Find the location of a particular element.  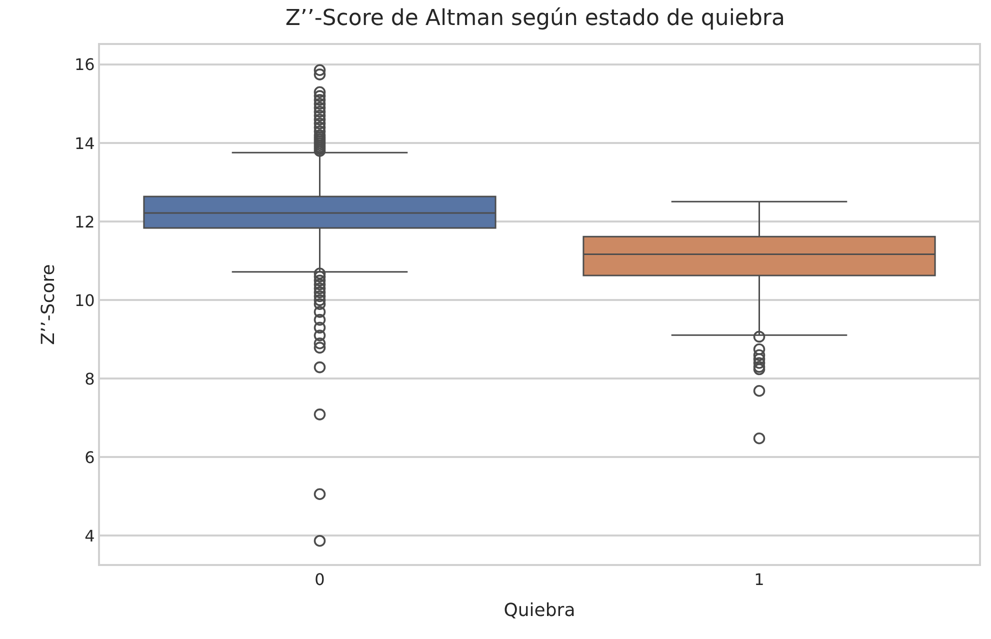

y-axis-title: Z’’-Score is located at coordinates (49, 304).